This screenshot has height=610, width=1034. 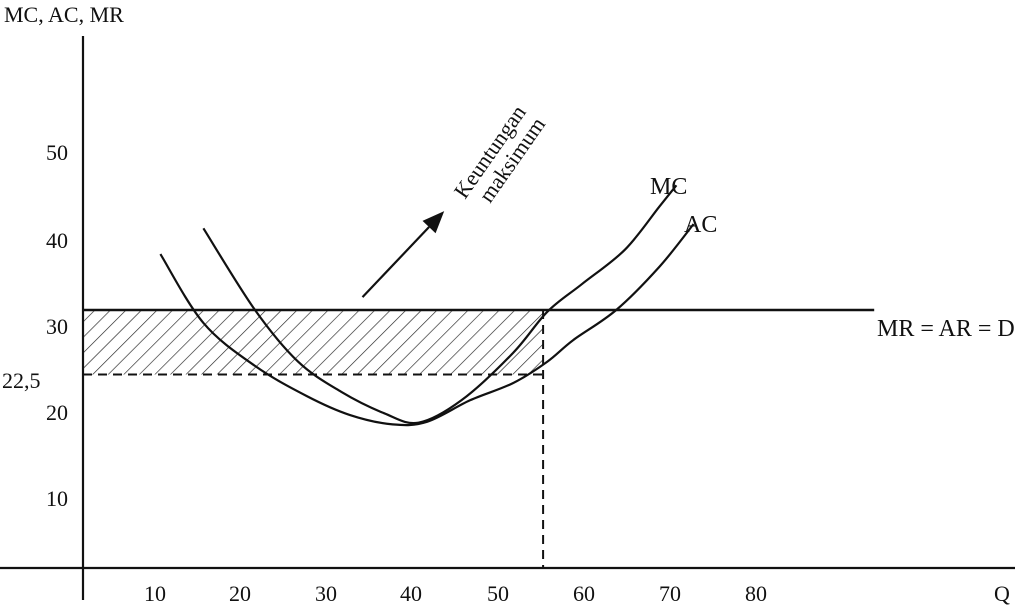 What do you see at coordinates (584, 593) in the screenshot?
I see `x-tick-label: 60` at bounding box center [584, 593].